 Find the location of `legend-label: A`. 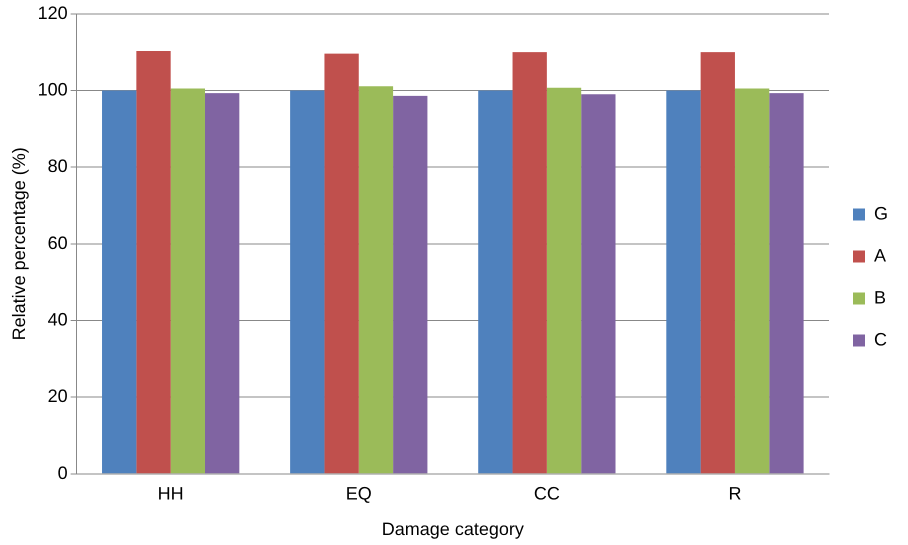

legend-label: A is located at coordinates (880, 255).